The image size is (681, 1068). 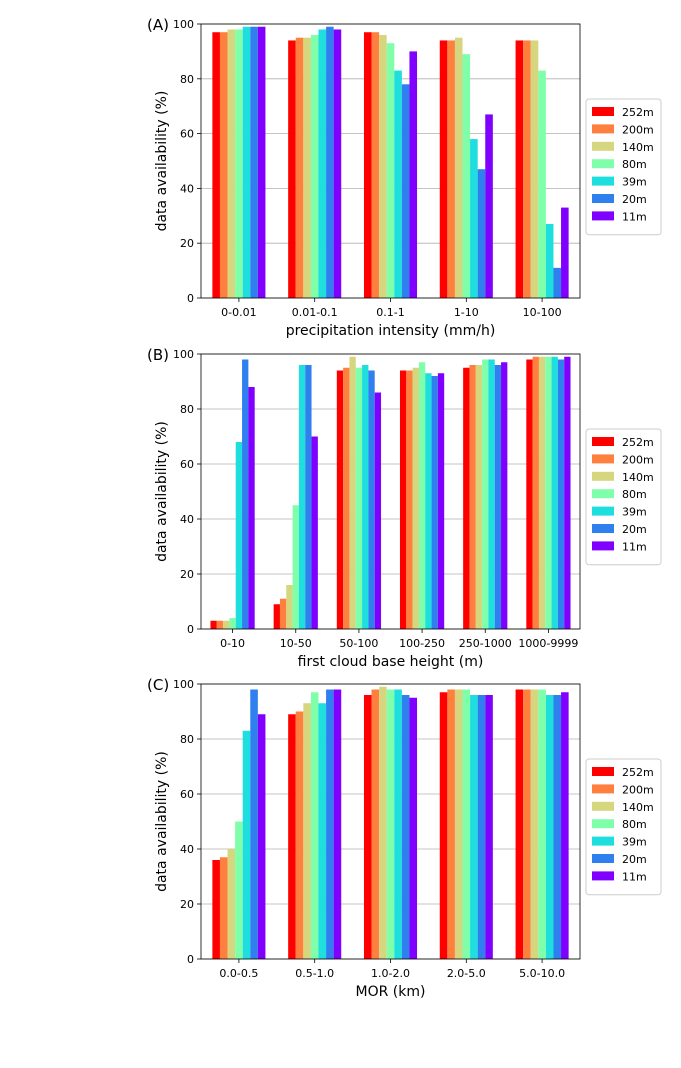 What do you see at coordinates (239, 163) in the screenshot?
I see `bar-80m-0-0.01` at bounding box center [239, 163].